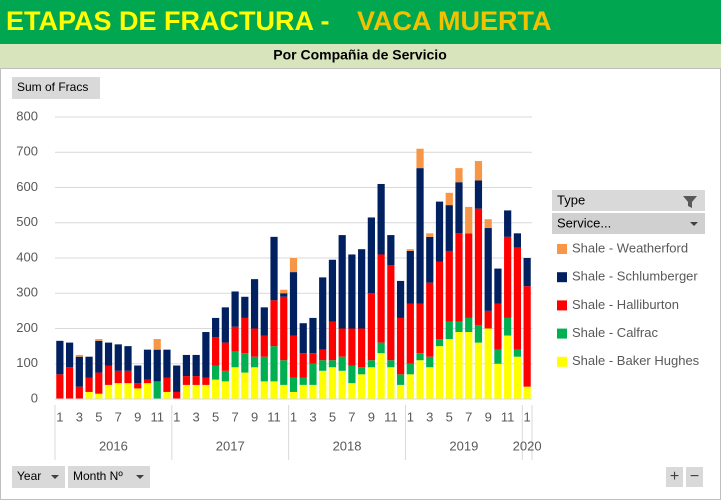  I want to click on title-bar, so click(360, 22).